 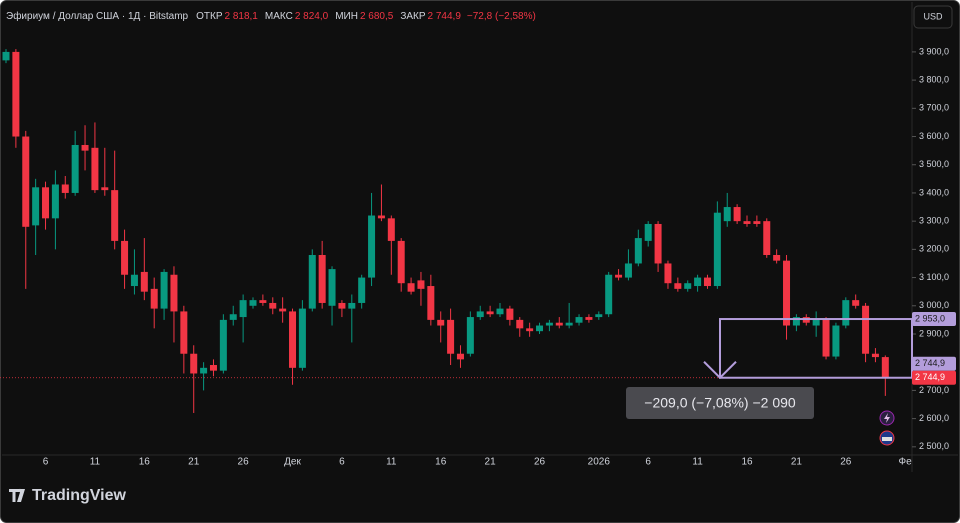 What do you see at coordinates (279, 16) in the screenshot?
I see `field-name: МАКС` at bounding box center [279, 16].